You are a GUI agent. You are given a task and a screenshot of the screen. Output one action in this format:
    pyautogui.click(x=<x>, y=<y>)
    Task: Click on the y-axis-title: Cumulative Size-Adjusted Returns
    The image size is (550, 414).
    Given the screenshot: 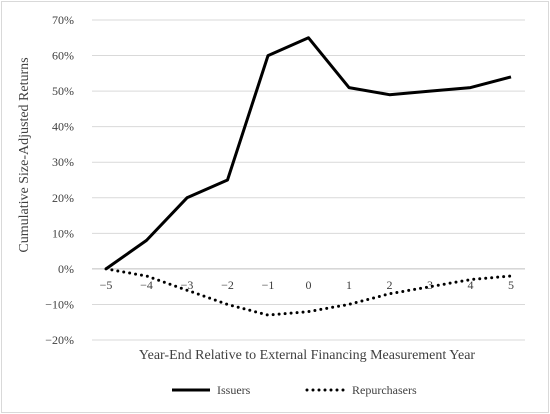 What is the action you would take?
    pyautogui.click(x=24, y=154)
    